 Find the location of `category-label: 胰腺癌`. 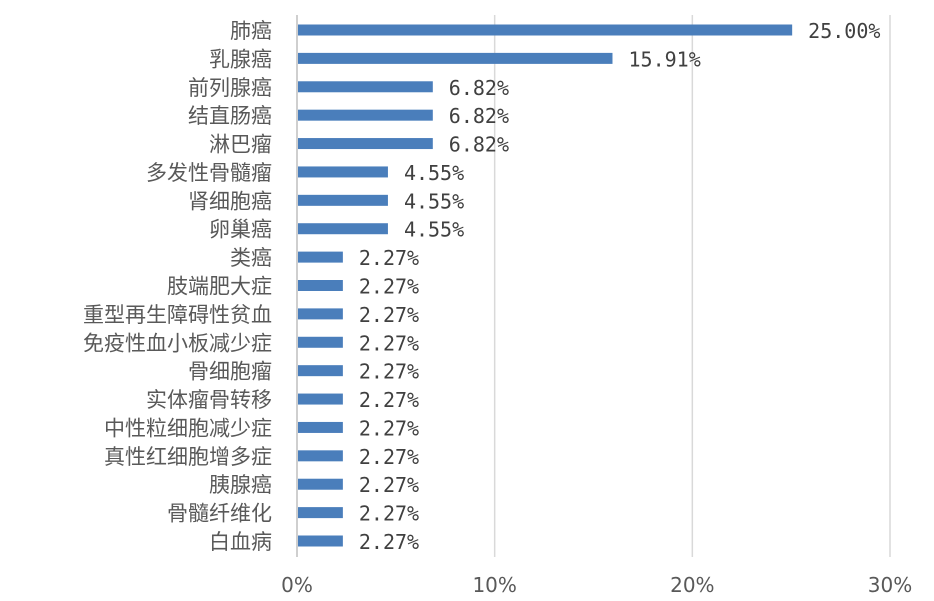

category-label: 胰腺癌 is located at coordinates (240, 485).